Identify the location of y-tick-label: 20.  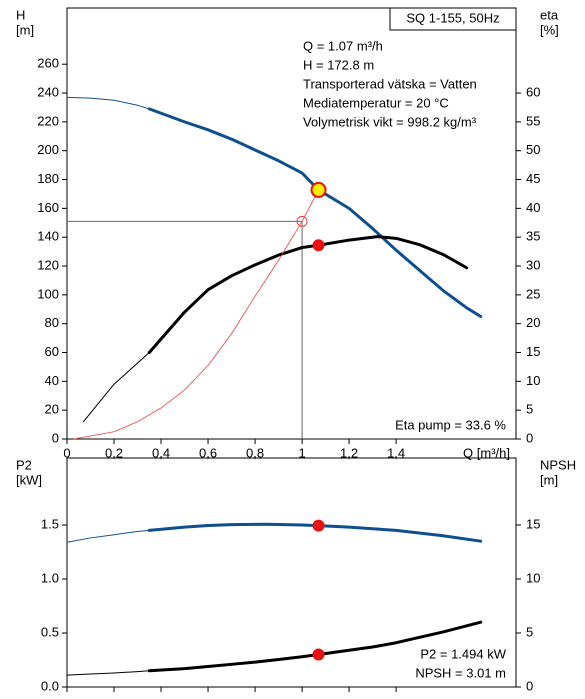
(52, 409).